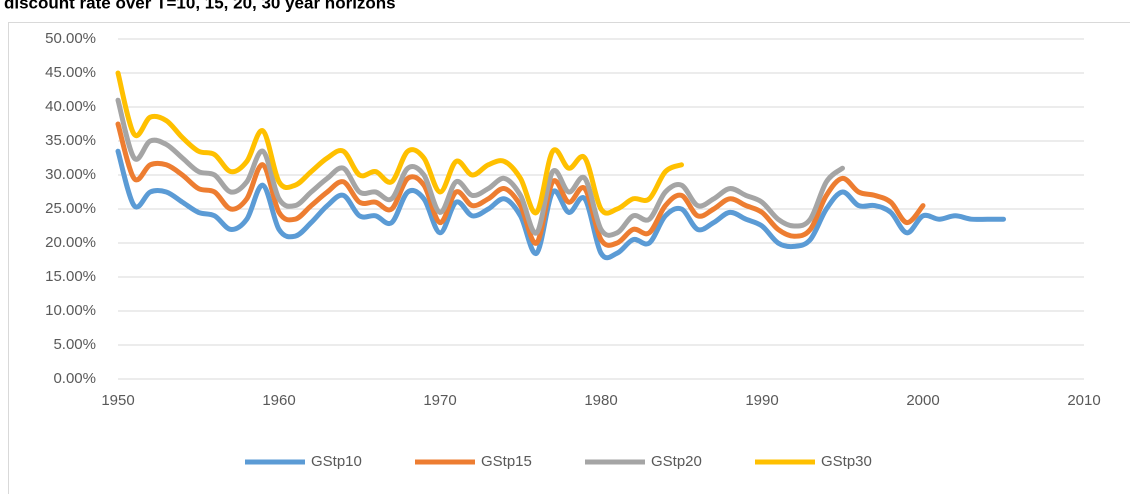  Describe the element at coordinates (74, 344) in the screenshot. I see `y-tick-label: 5.00%` at that location.